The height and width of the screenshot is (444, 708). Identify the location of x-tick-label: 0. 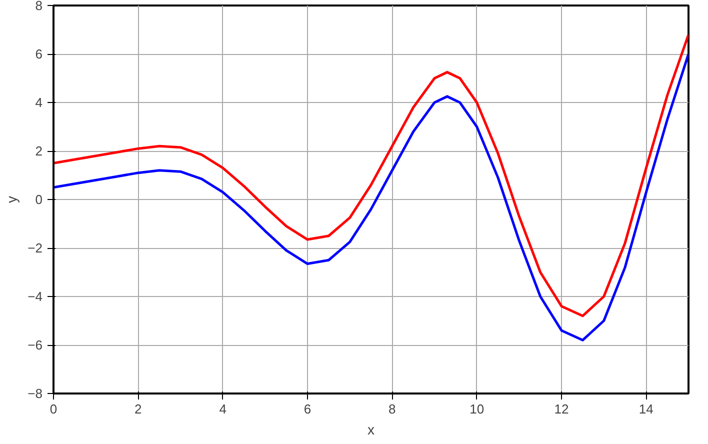
(54, 409).